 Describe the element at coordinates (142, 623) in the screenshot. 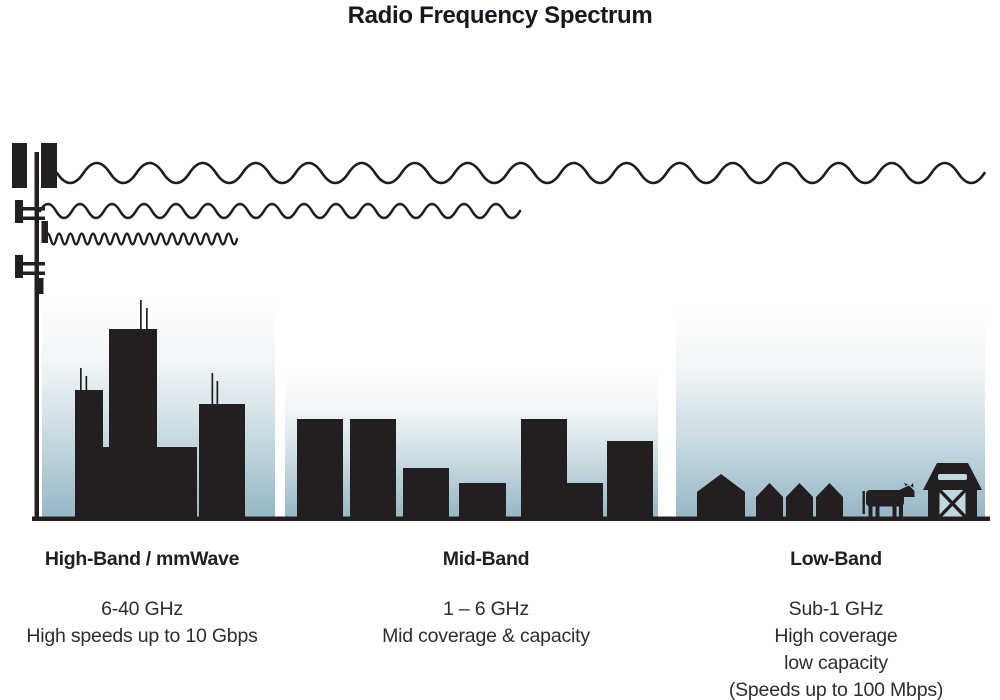

I see `high-band-details: 6-40 GHz High speeds up to 10 Gbps` at that location.